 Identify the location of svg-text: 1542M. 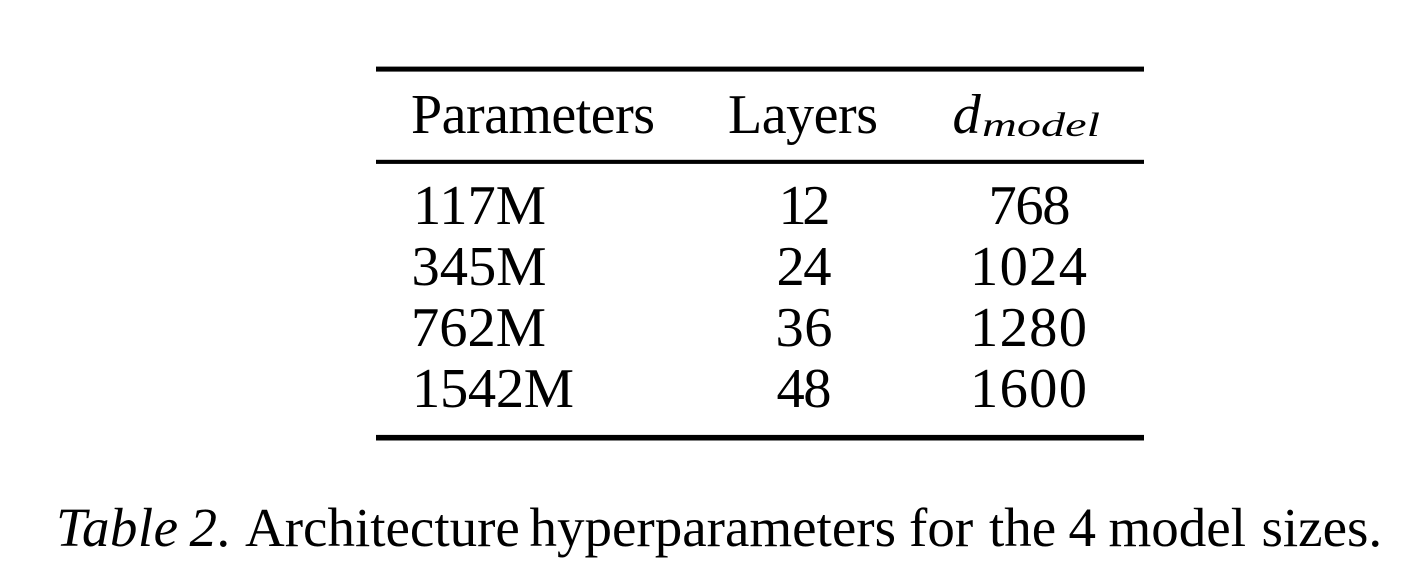
(493, 389).